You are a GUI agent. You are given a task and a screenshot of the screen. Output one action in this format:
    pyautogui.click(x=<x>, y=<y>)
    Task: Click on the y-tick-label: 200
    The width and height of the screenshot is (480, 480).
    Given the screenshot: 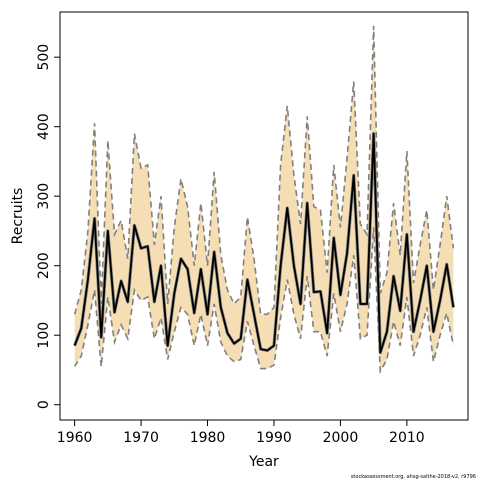 What is the action you would take?
    pyautogui.click(x=44, y=265)
    